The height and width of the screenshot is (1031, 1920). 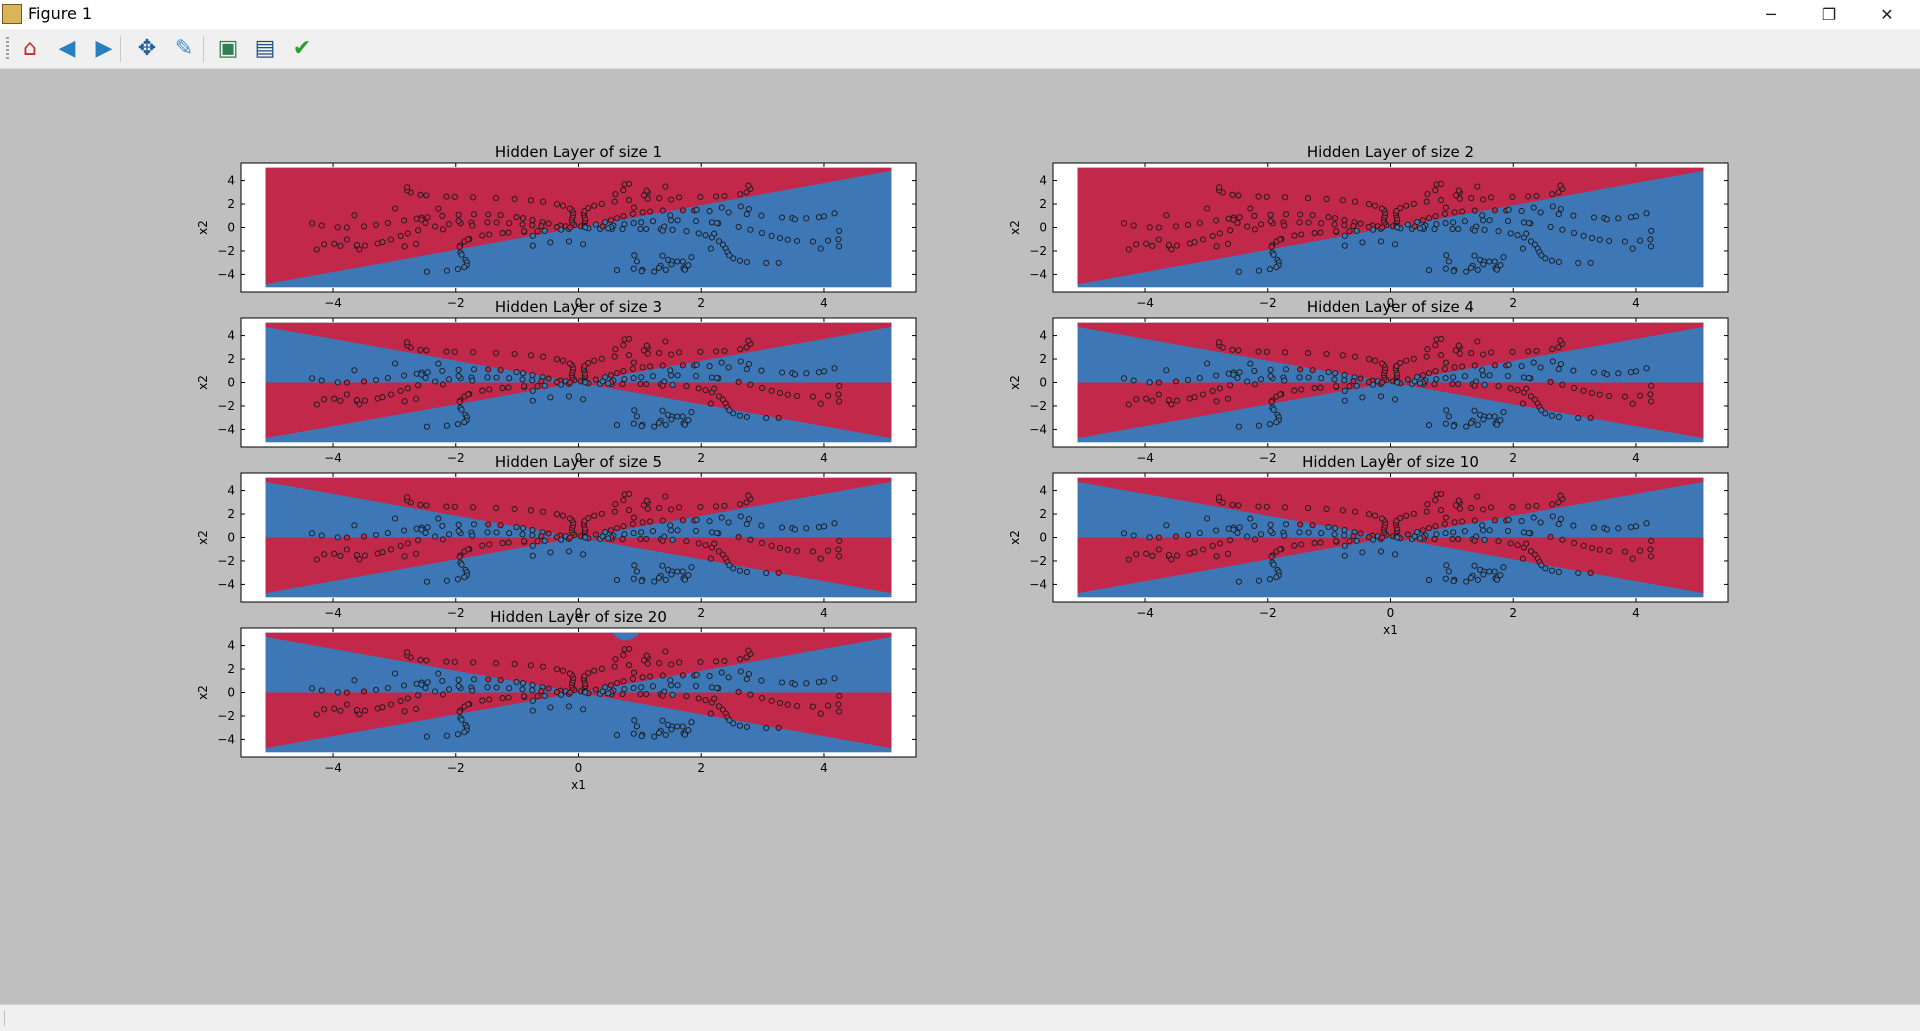 I want to click on forward-button: ▶, so click(x=104, y=48).